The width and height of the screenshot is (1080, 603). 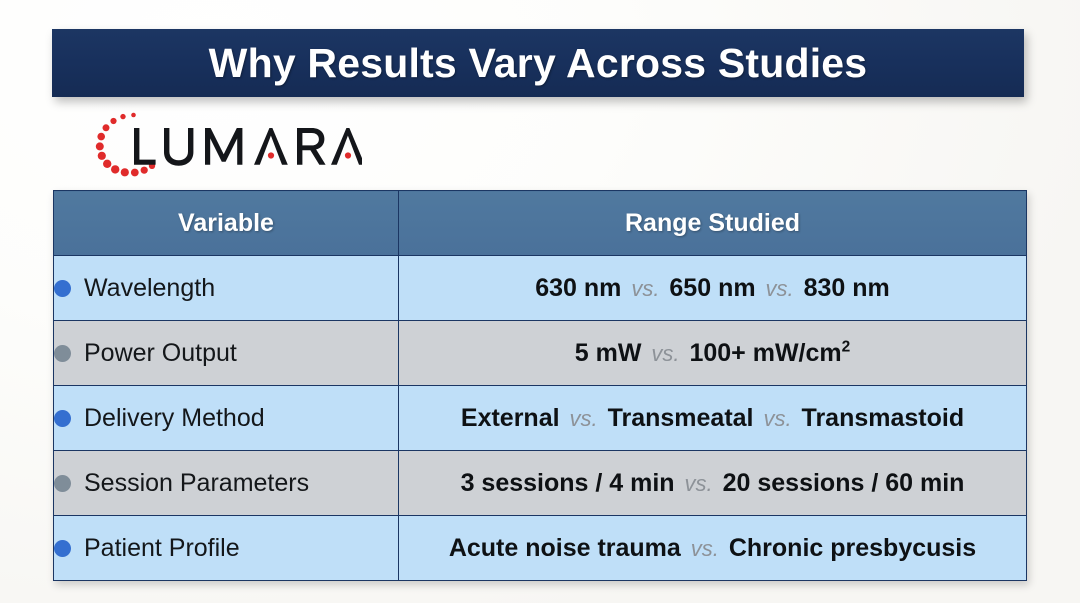 What do you see at coordinates (510, 417) in the screenshot?
I see `range-part: External` at bounding box center [510, 417].